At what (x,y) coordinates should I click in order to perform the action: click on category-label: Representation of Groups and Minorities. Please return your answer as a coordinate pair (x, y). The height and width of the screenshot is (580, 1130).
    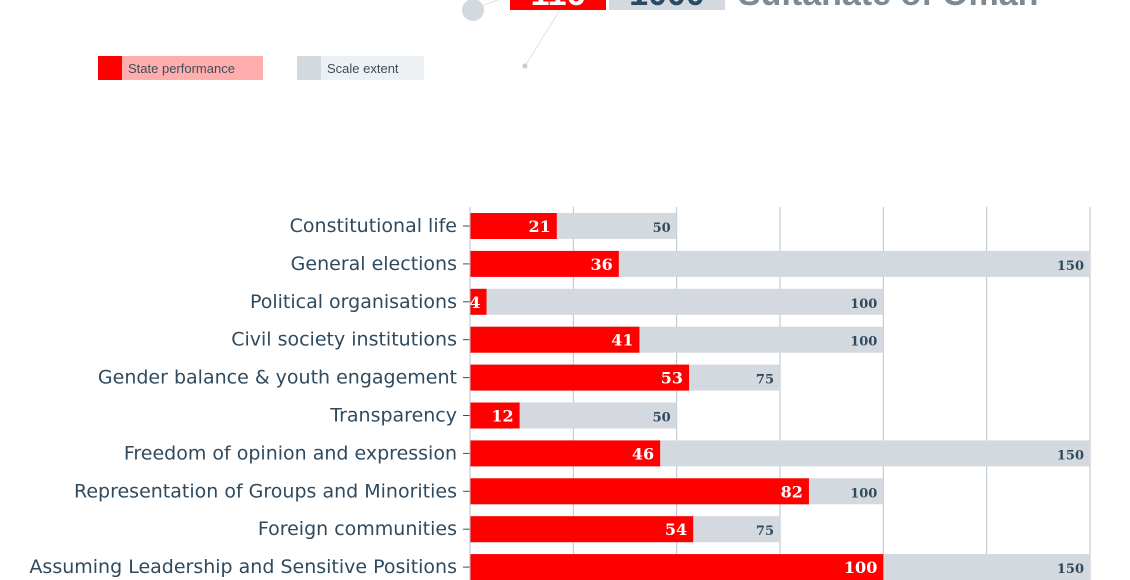
    Looking at the image, I should click on (265, 491).